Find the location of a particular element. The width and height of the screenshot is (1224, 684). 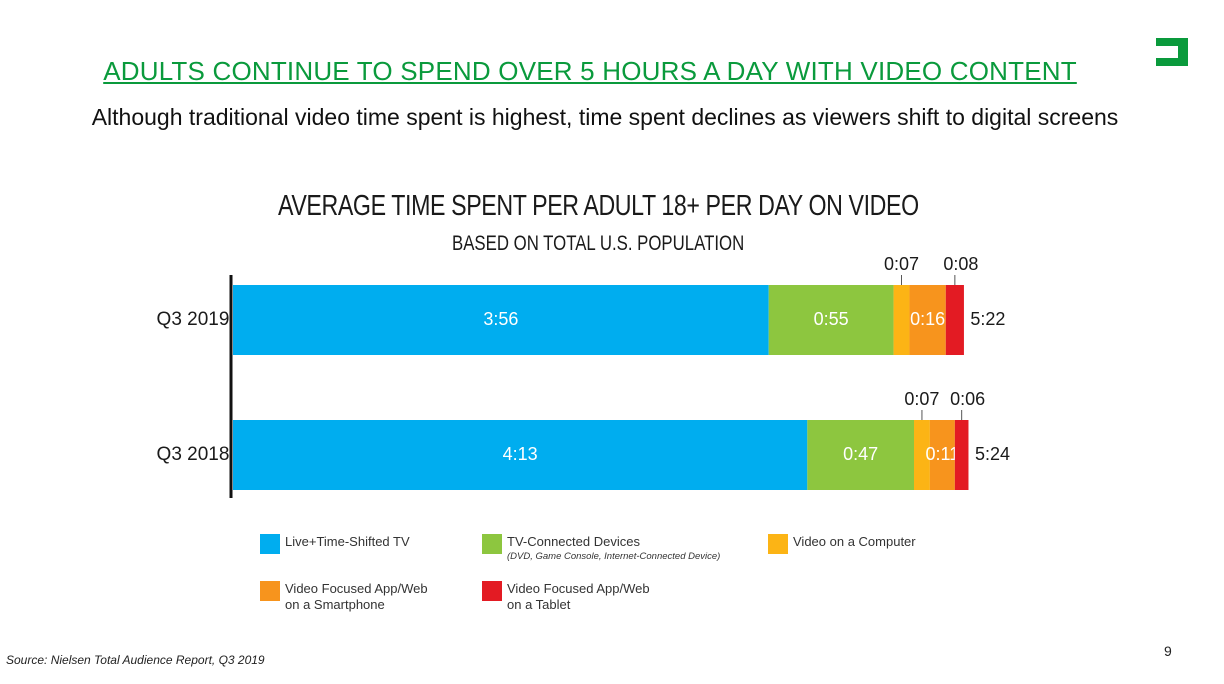

legend-label-live-tv: Live+Time-Shifted TV is located at coordinates (347, 541).